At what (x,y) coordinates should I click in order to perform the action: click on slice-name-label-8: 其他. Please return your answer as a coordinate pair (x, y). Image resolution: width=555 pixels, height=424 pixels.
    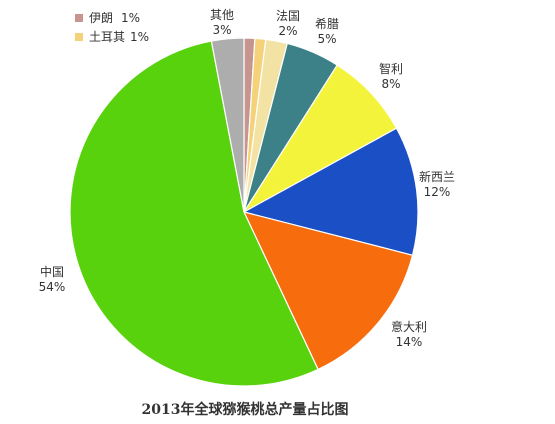
    Looking at the image, I should click on (222, 15).